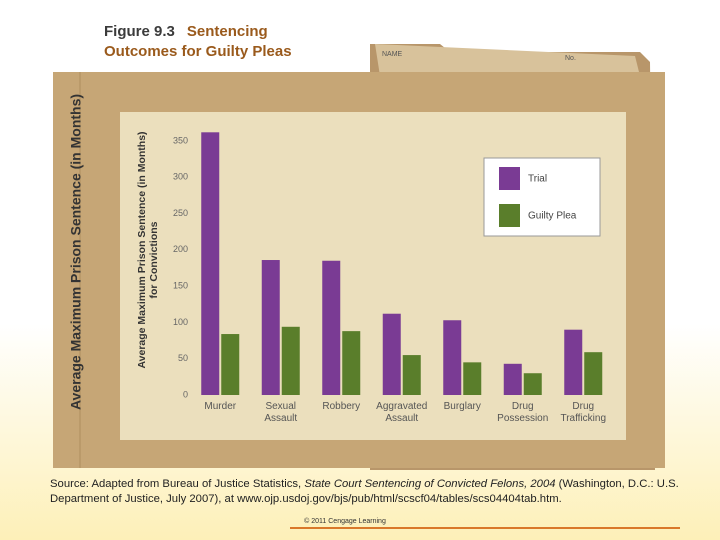 This screenshot has width=720, height=540. What do you see at coordinates (180, 140) in the screenshot?
I see `y-tick-label: 350` at bounding box center [180, 140].